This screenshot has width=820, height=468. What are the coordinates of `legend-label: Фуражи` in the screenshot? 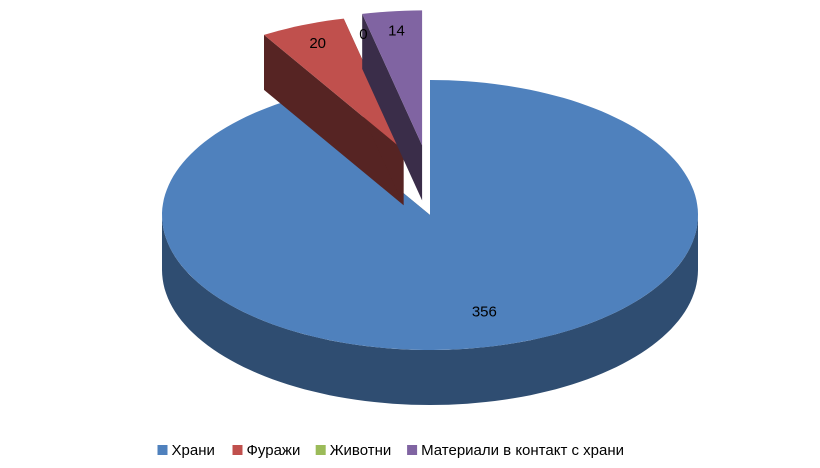 It's located at (274, 450).